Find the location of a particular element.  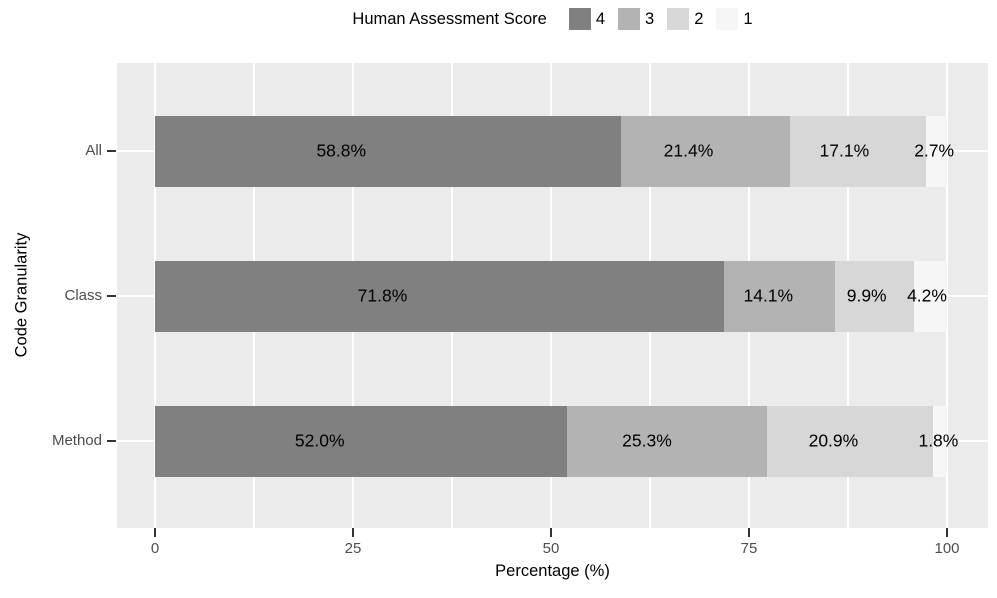

x-axis-tick-label: 100 is located at coordinates (947, 548).